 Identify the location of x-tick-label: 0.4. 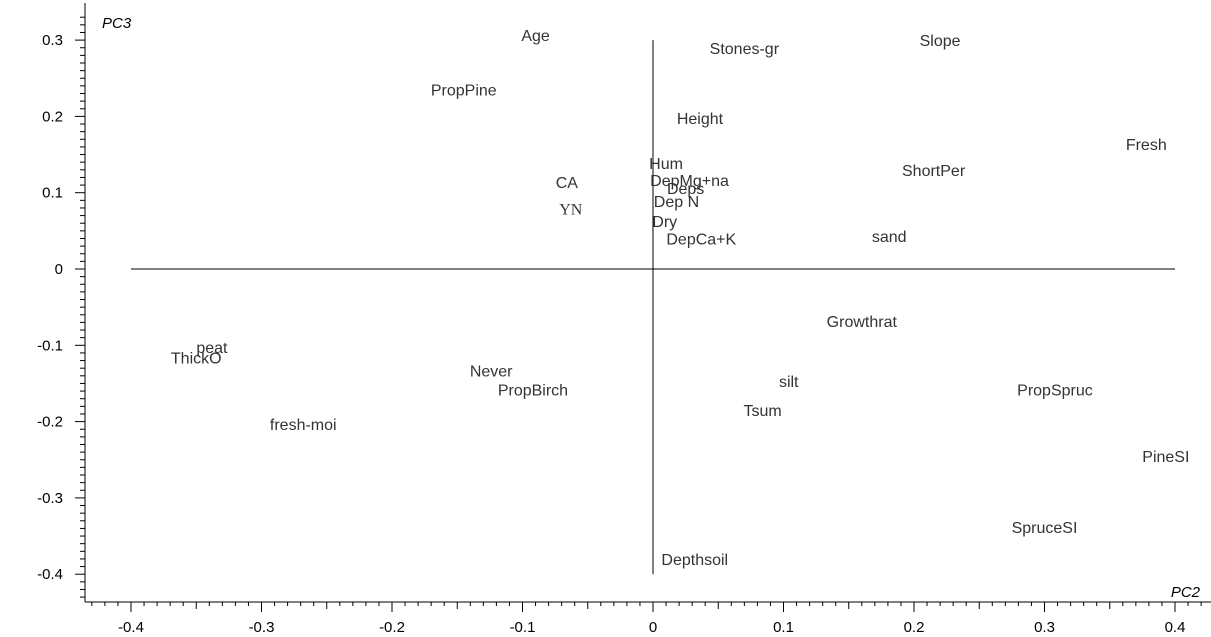
(1175, 627).